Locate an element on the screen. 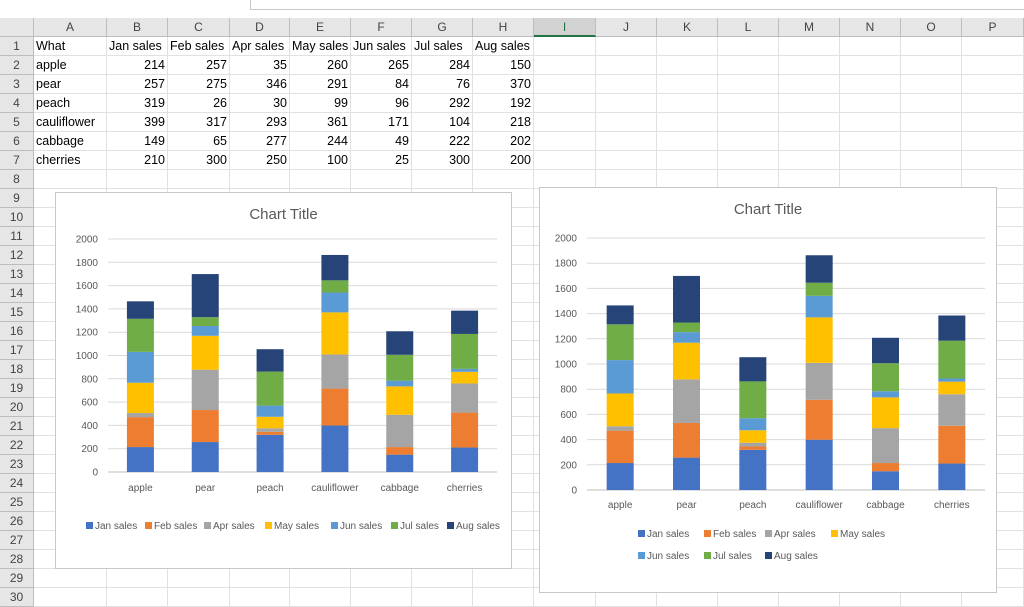  chart-1-bar-pear-may-sales is located at coordinates (205, 352).